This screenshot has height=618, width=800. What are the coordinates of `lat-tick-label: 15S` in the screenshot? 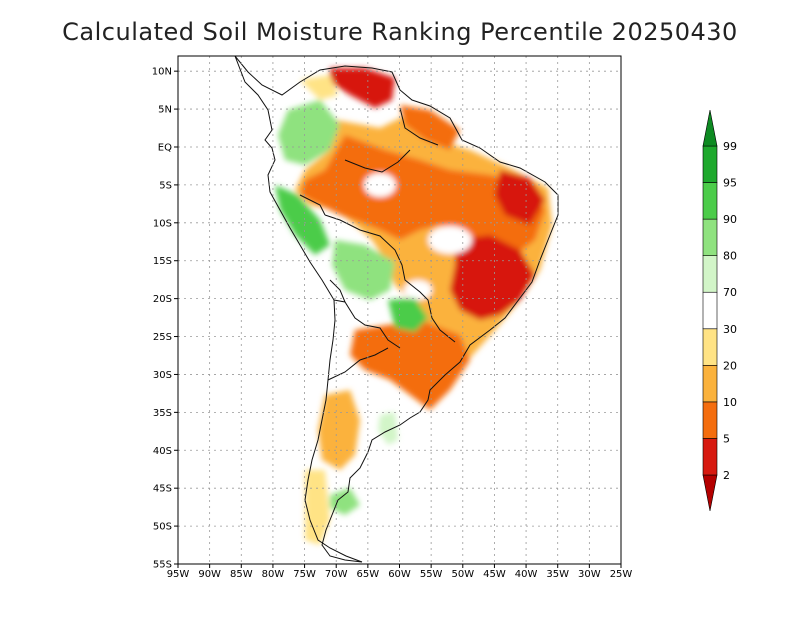 It's located at (162, 261).